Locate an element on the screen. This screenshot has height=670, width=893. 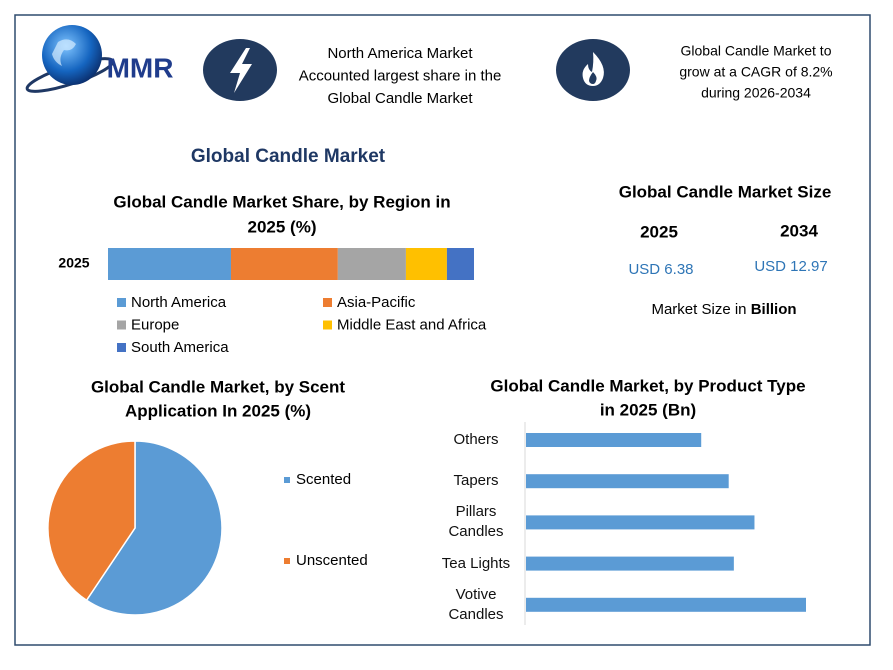
y-tick-label: Pillars Candles is located at coordinates (476, 522).